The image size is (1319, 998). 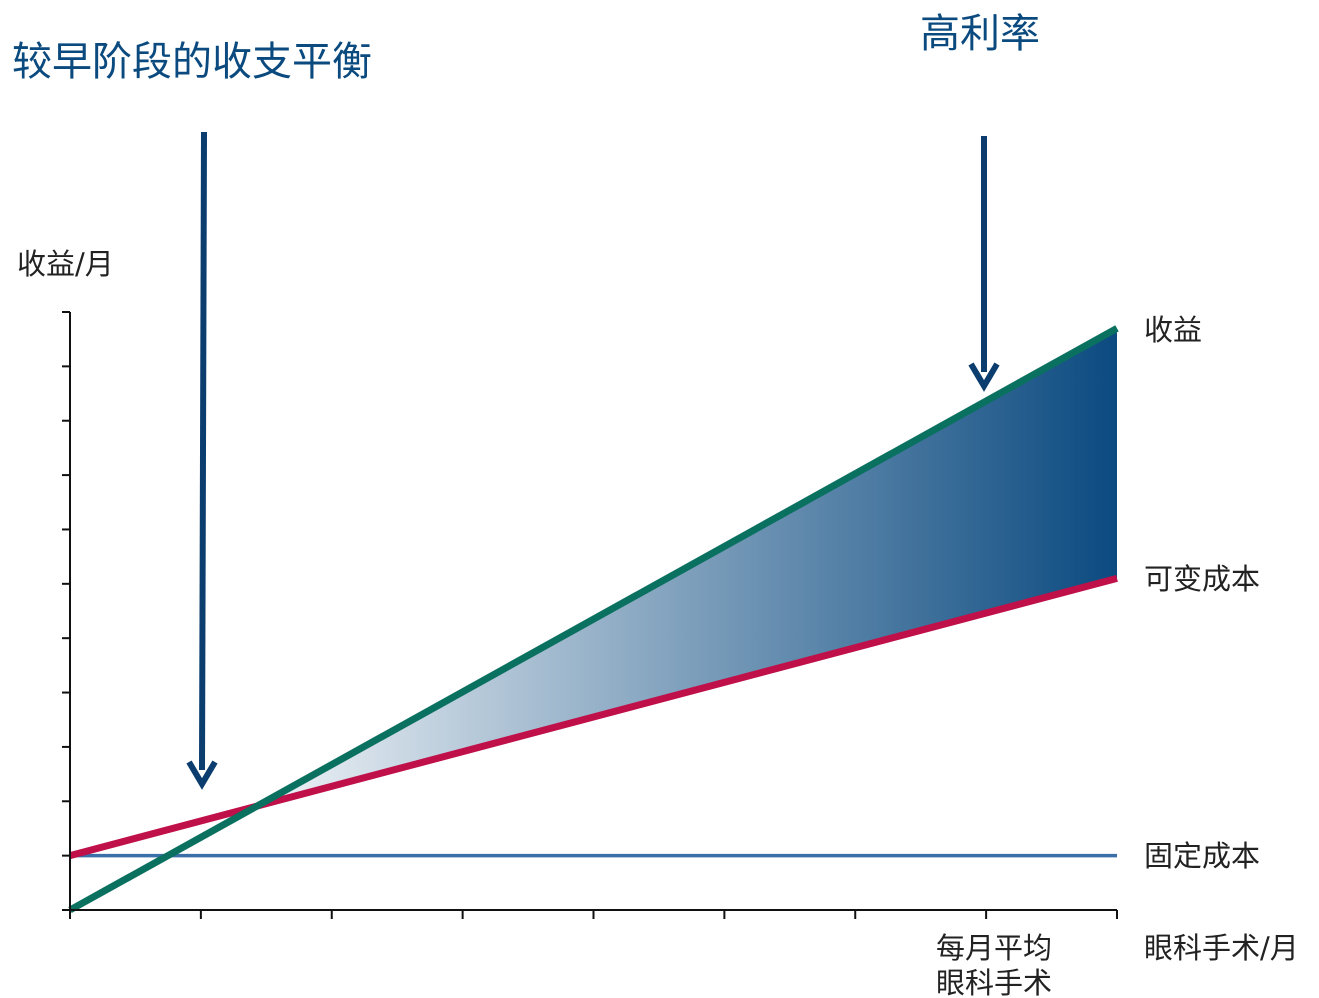 What do you see at coordinates (984, 264) in the screenshot?
I see `high-profit-arrow` at bounding box center [984, 264].